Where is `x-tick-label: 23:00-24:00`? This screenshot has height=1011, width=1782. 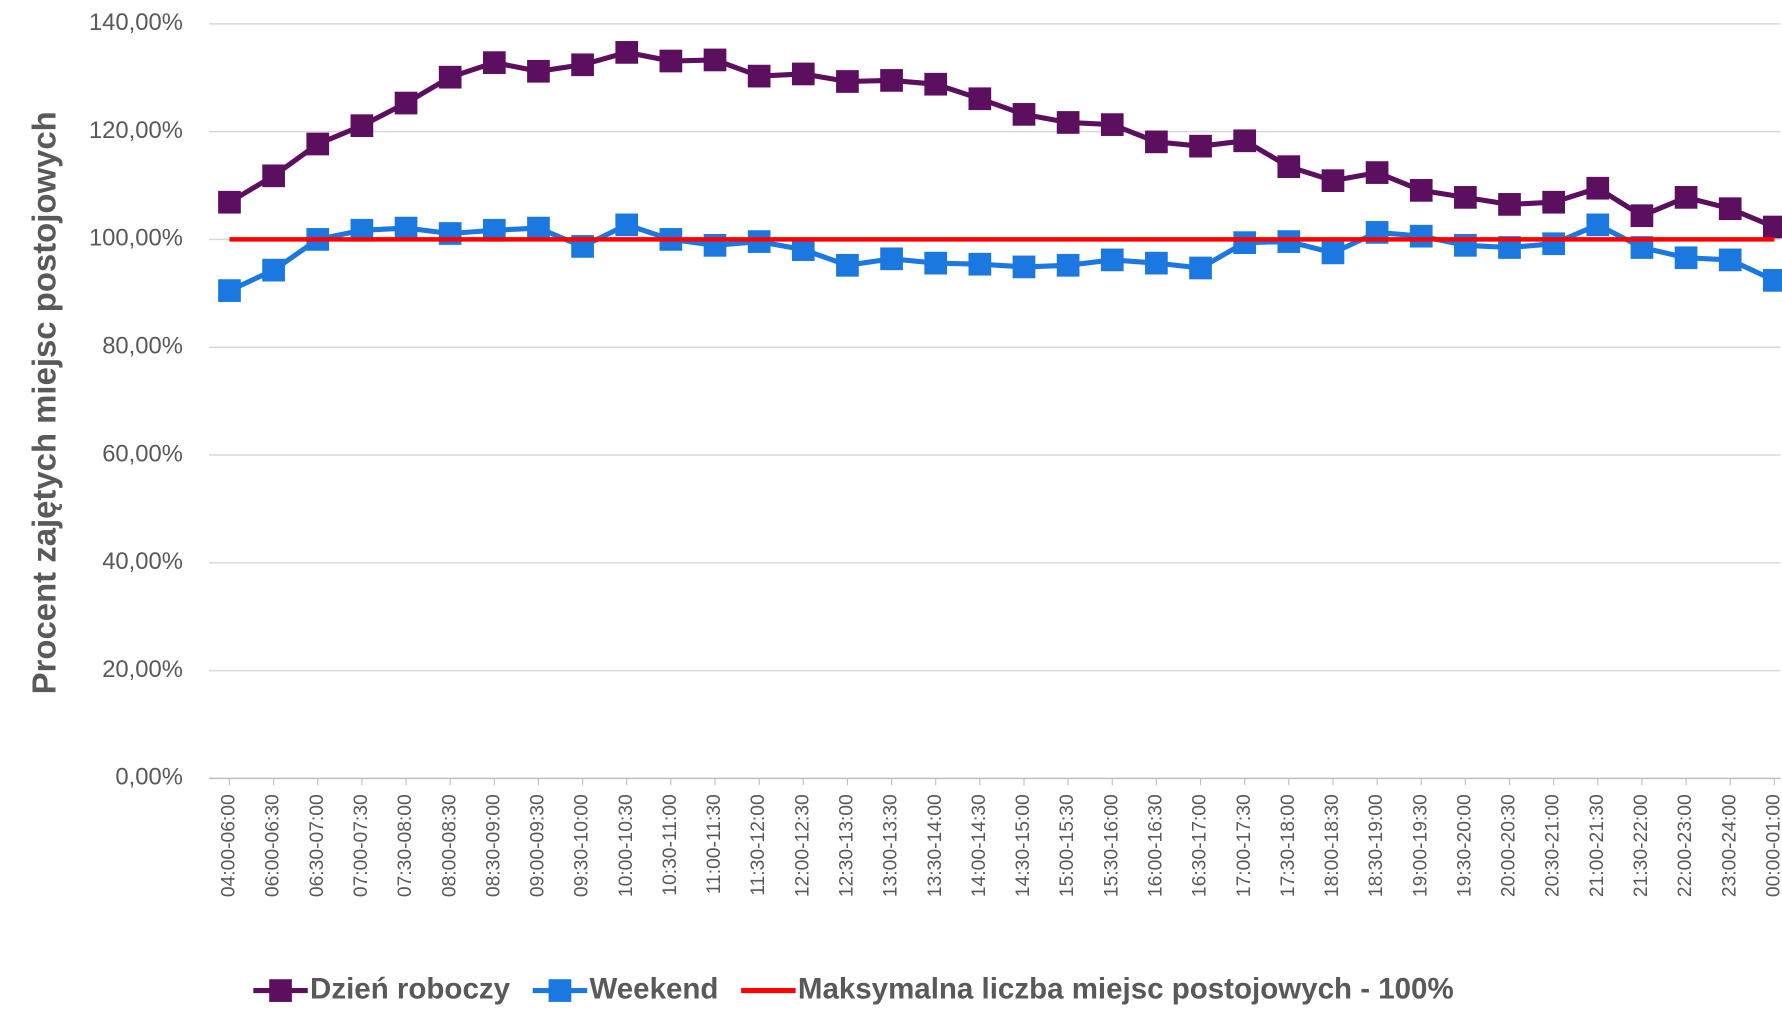
x-tick-label: 23:00-24:00 is located at coordinates (1729, 845).